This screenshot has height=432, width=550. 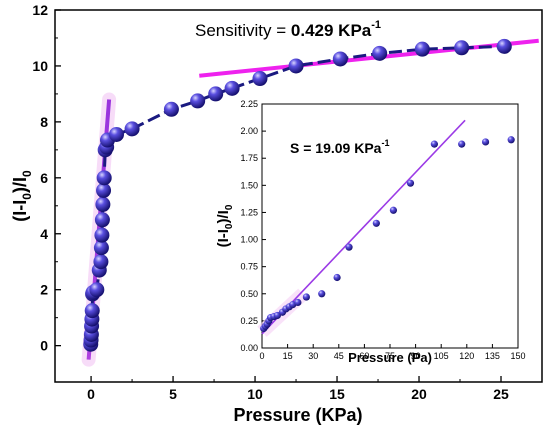 I want to click on main-x-tick-label: 25, so click(x=501, y=394).